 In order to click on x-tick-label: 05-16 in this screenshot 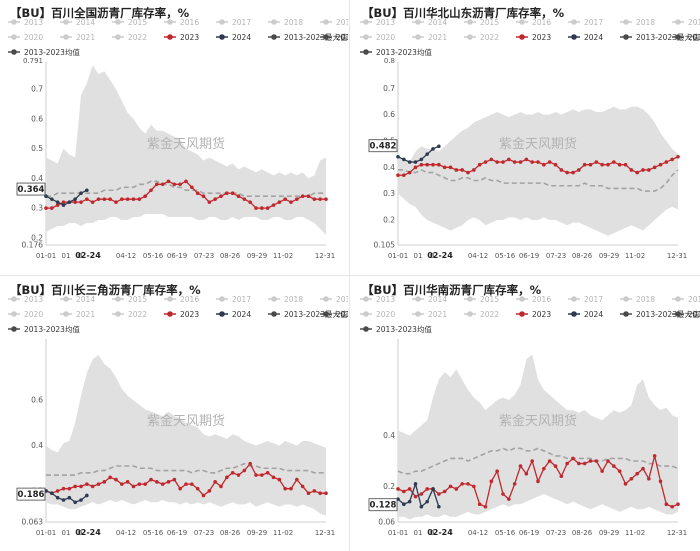, I will do `click(505, 256)`.